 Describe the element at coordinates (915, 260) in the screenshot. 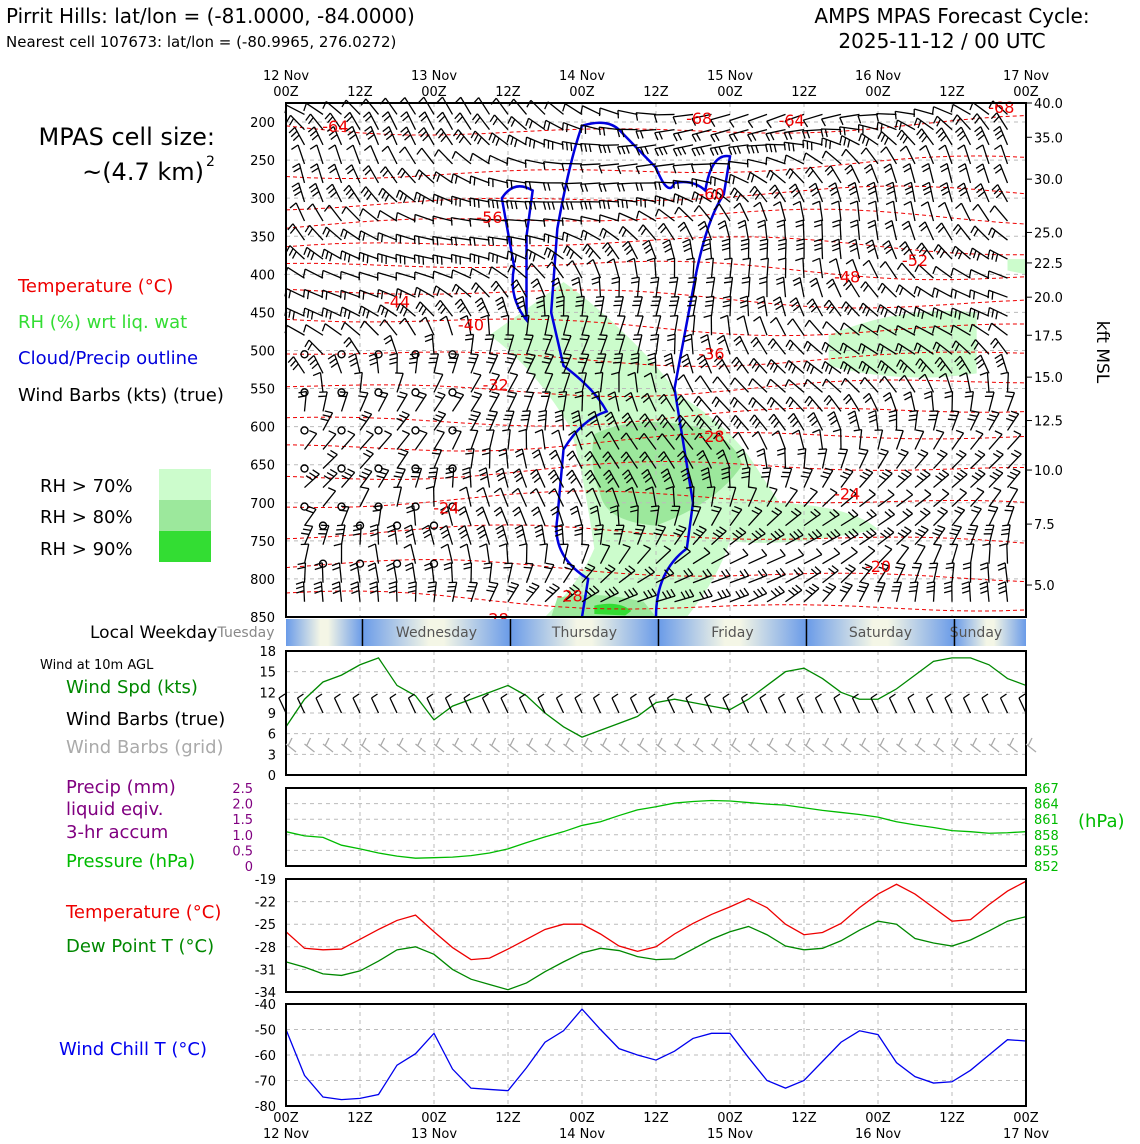

I see `temperature-contour-label: -52` at that location.